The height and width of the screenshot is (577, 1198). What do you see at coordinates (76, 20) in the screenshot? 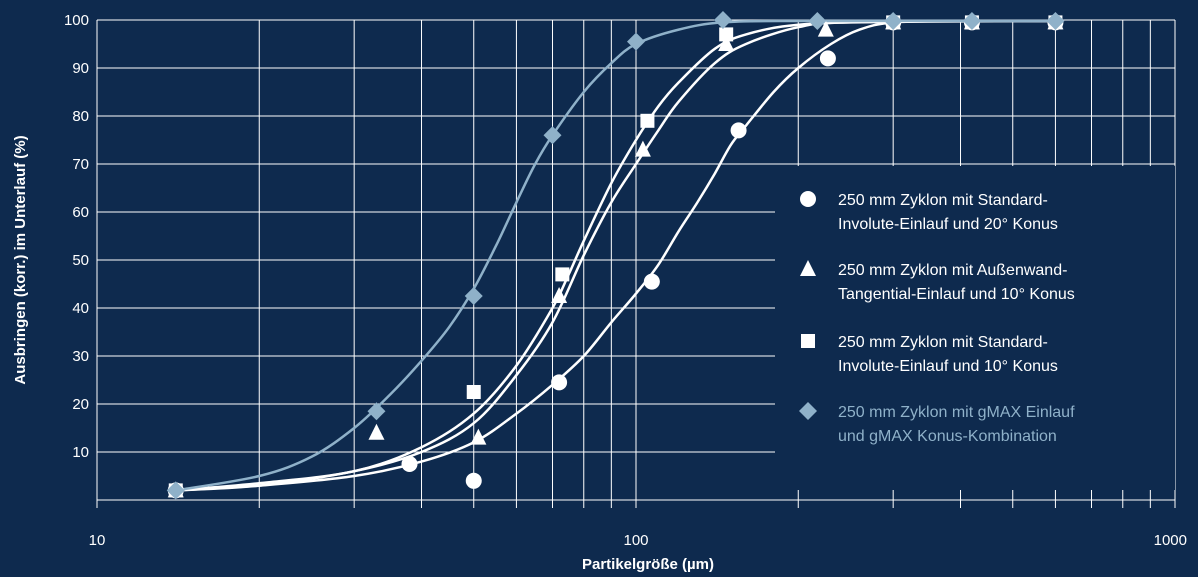
I see `y-tick-label: 100` at bounding box center [76, 20].